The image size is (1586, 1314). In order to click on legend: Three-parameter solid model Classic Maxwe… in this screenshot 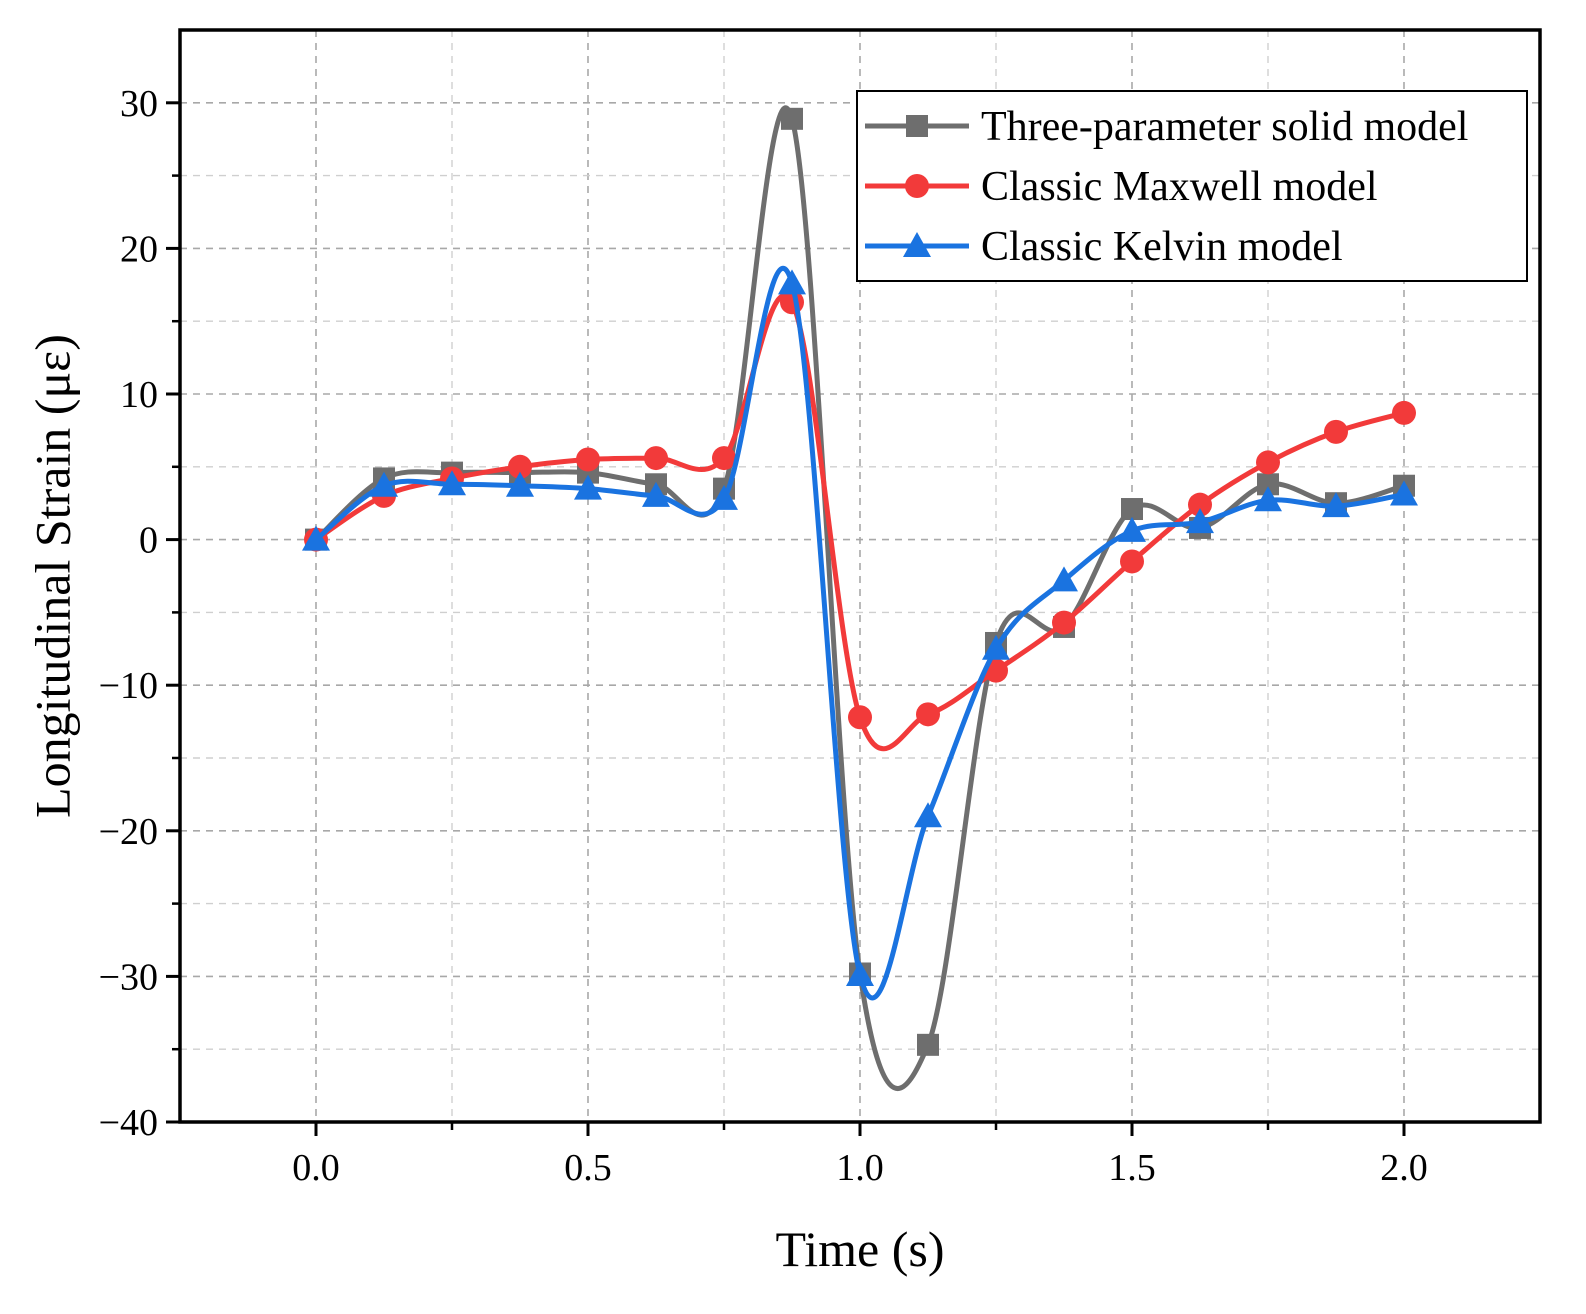, I will do `click(1192, 186)`.